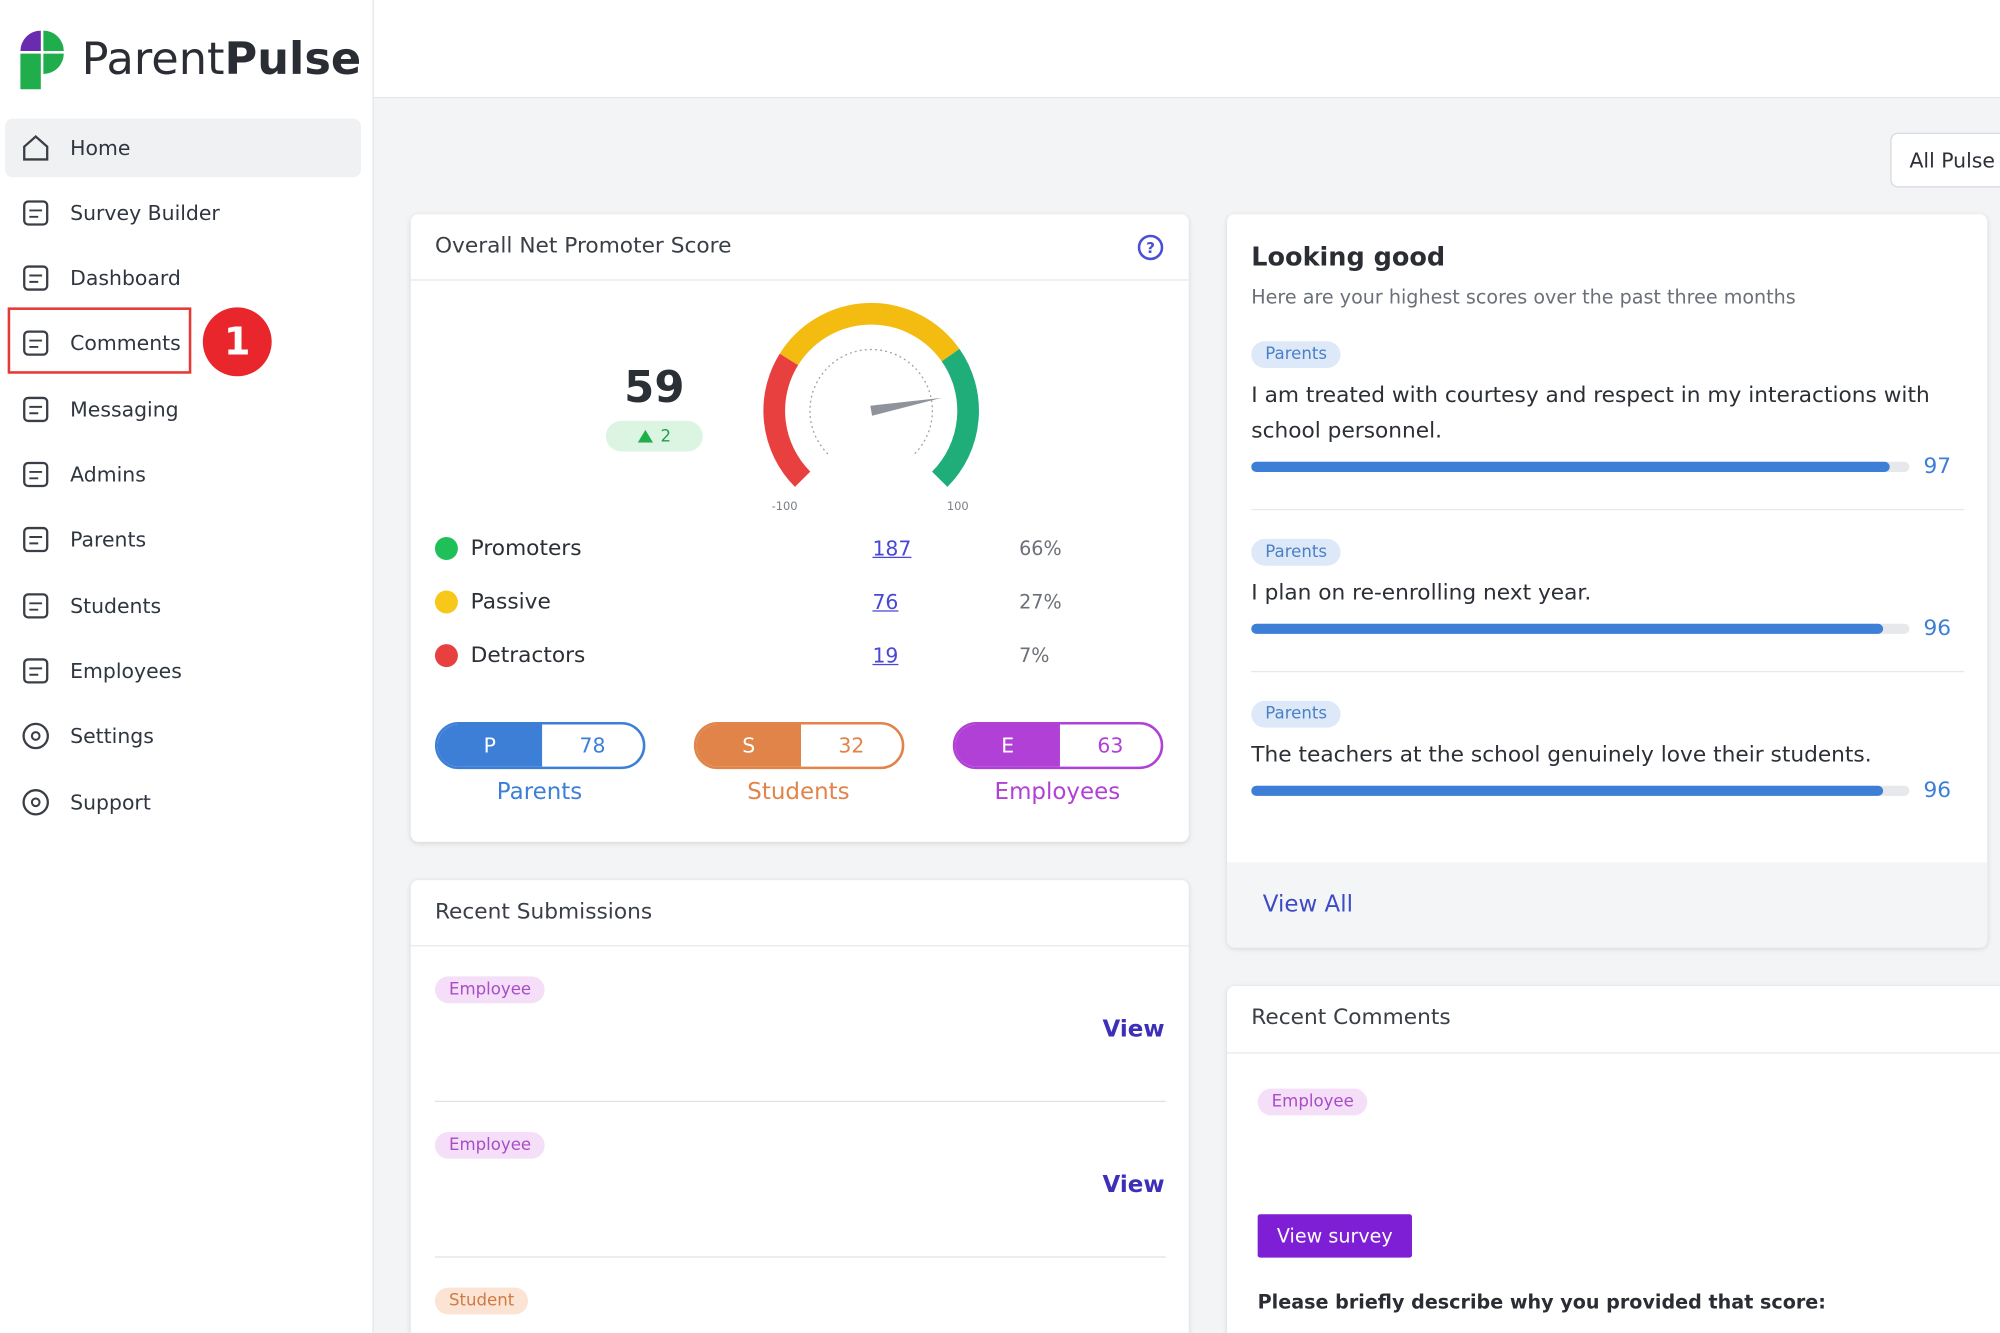  I want to click on card-title: Looking good, so click(1348, 256).